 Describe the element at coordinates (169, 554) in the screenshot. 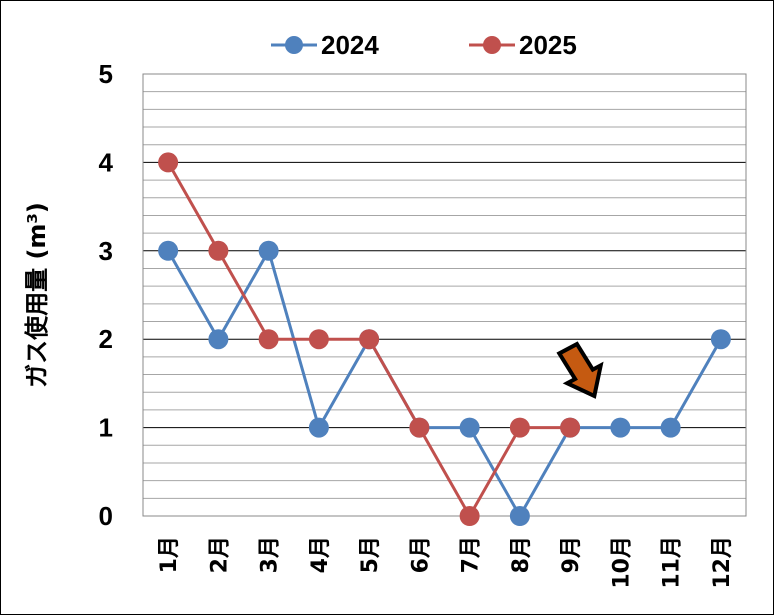

I see `x-tick-label: 1月` at that location.